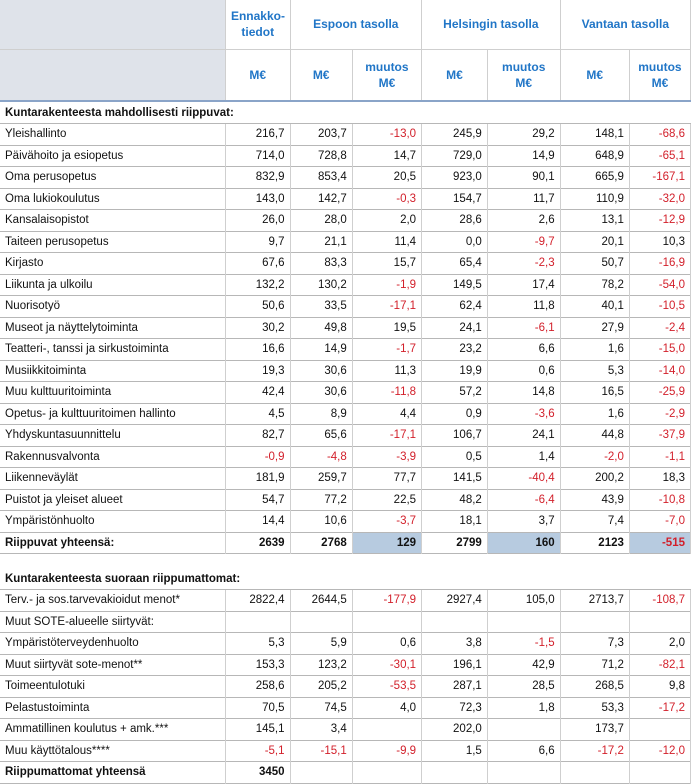 The image size is (691, 784). Describe the element at coordinates (387, 328) in the screenshot. I see `row-value: 19,5` at that location.